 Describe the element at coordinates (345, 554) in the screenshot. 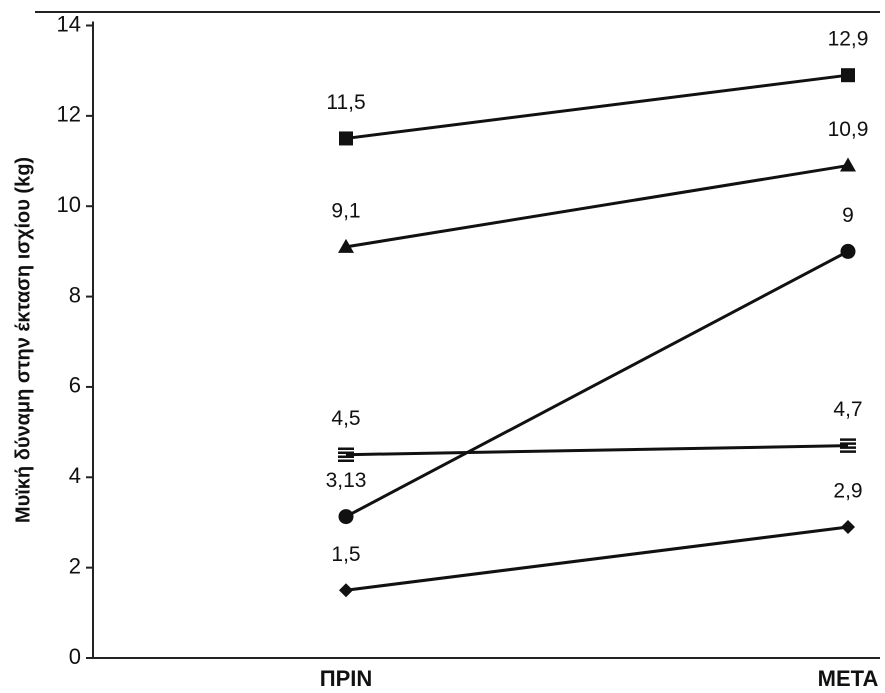

I see `value-label: 1,5` at that location.